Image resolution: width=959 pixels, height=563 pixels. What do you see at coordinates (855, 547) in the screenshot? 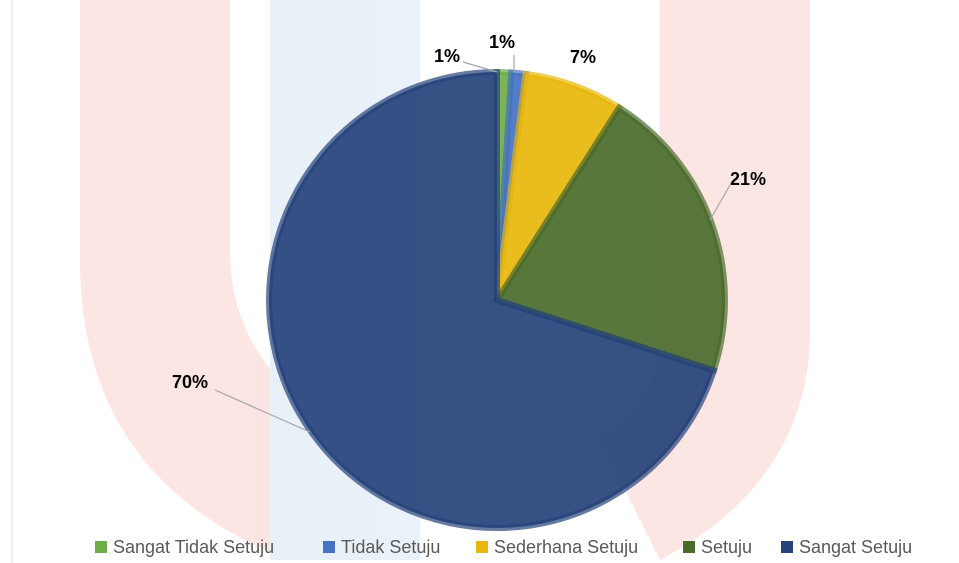
I see `legend-label: Sangat Setuju` at bounding box center [855, 547].